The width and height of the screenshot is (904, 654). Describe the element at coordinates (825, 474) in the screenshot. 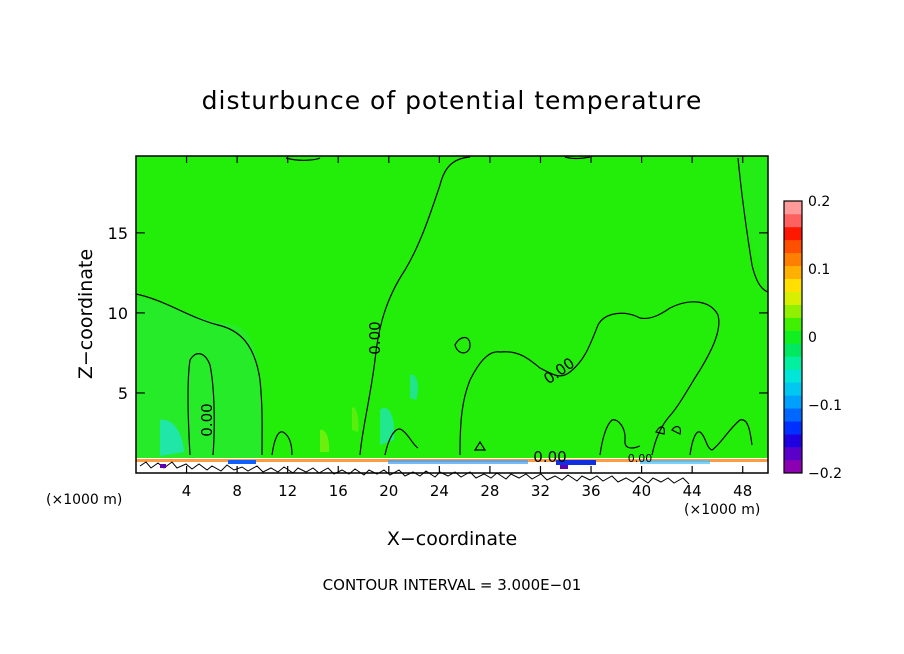

I see `colorbar-tick-label-4: −0.2` at that location.